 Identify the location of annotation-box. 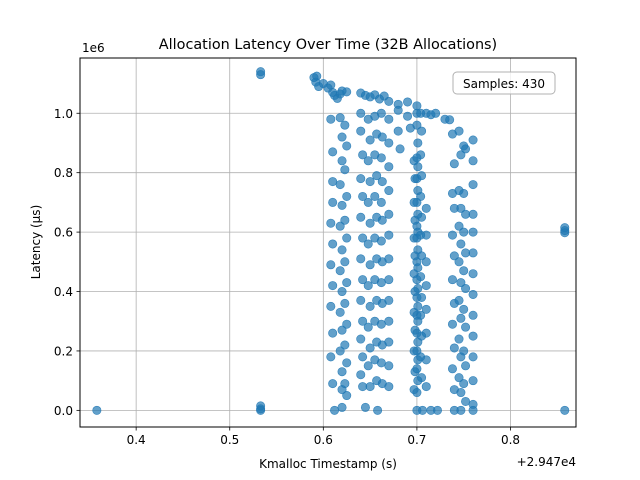
(504, 83).